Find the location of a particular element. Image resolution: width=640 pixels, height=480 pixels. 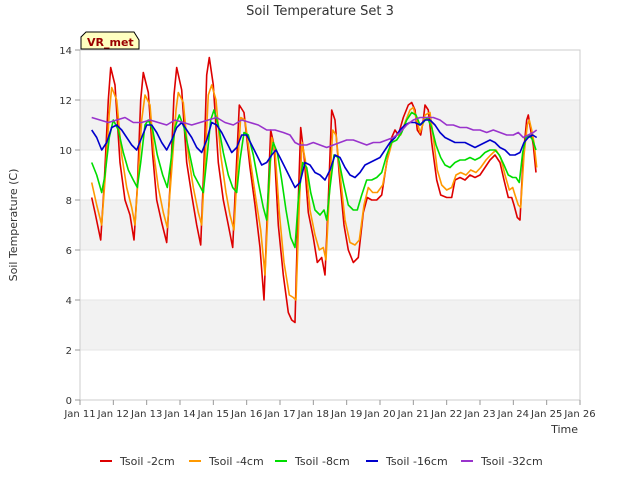

y-axis-label: Soil Temperature (C) is located at coordinates (13, 225).